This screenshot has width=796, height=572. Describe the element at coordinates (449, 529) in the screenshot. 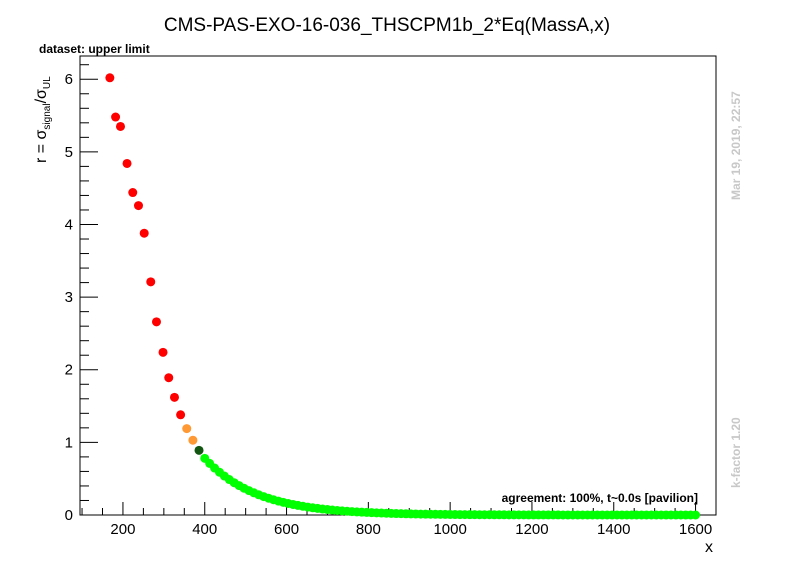

I see `x-tick-label: 1000` at that location.